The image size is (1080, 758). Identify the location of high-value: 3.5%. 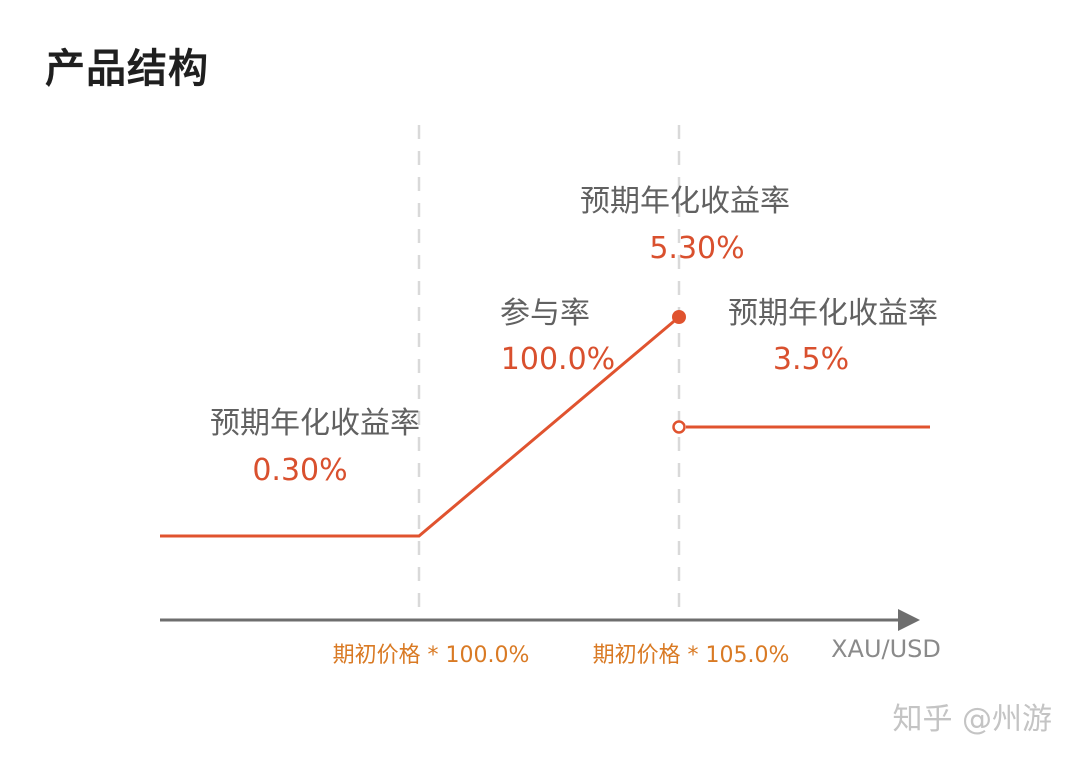
(811, 359).